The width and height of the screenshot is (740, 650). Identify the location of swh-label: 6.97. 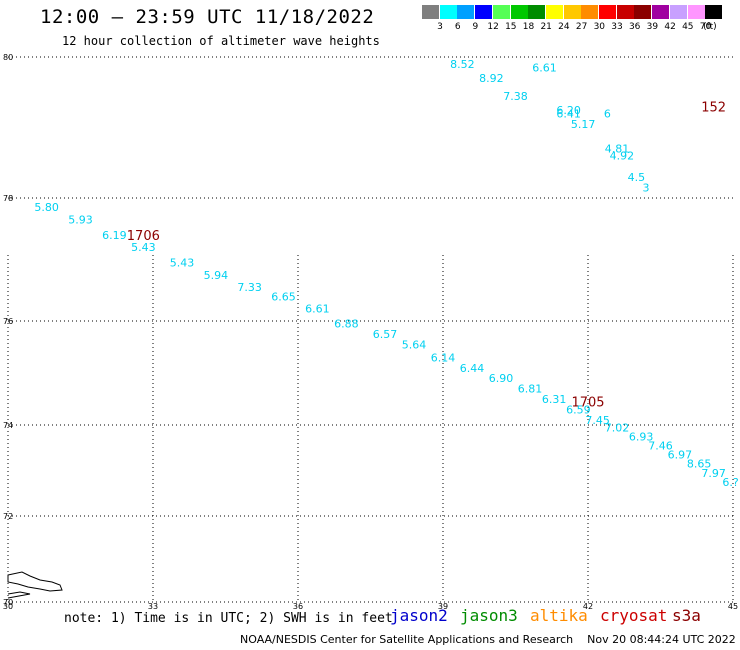
(680, 455).